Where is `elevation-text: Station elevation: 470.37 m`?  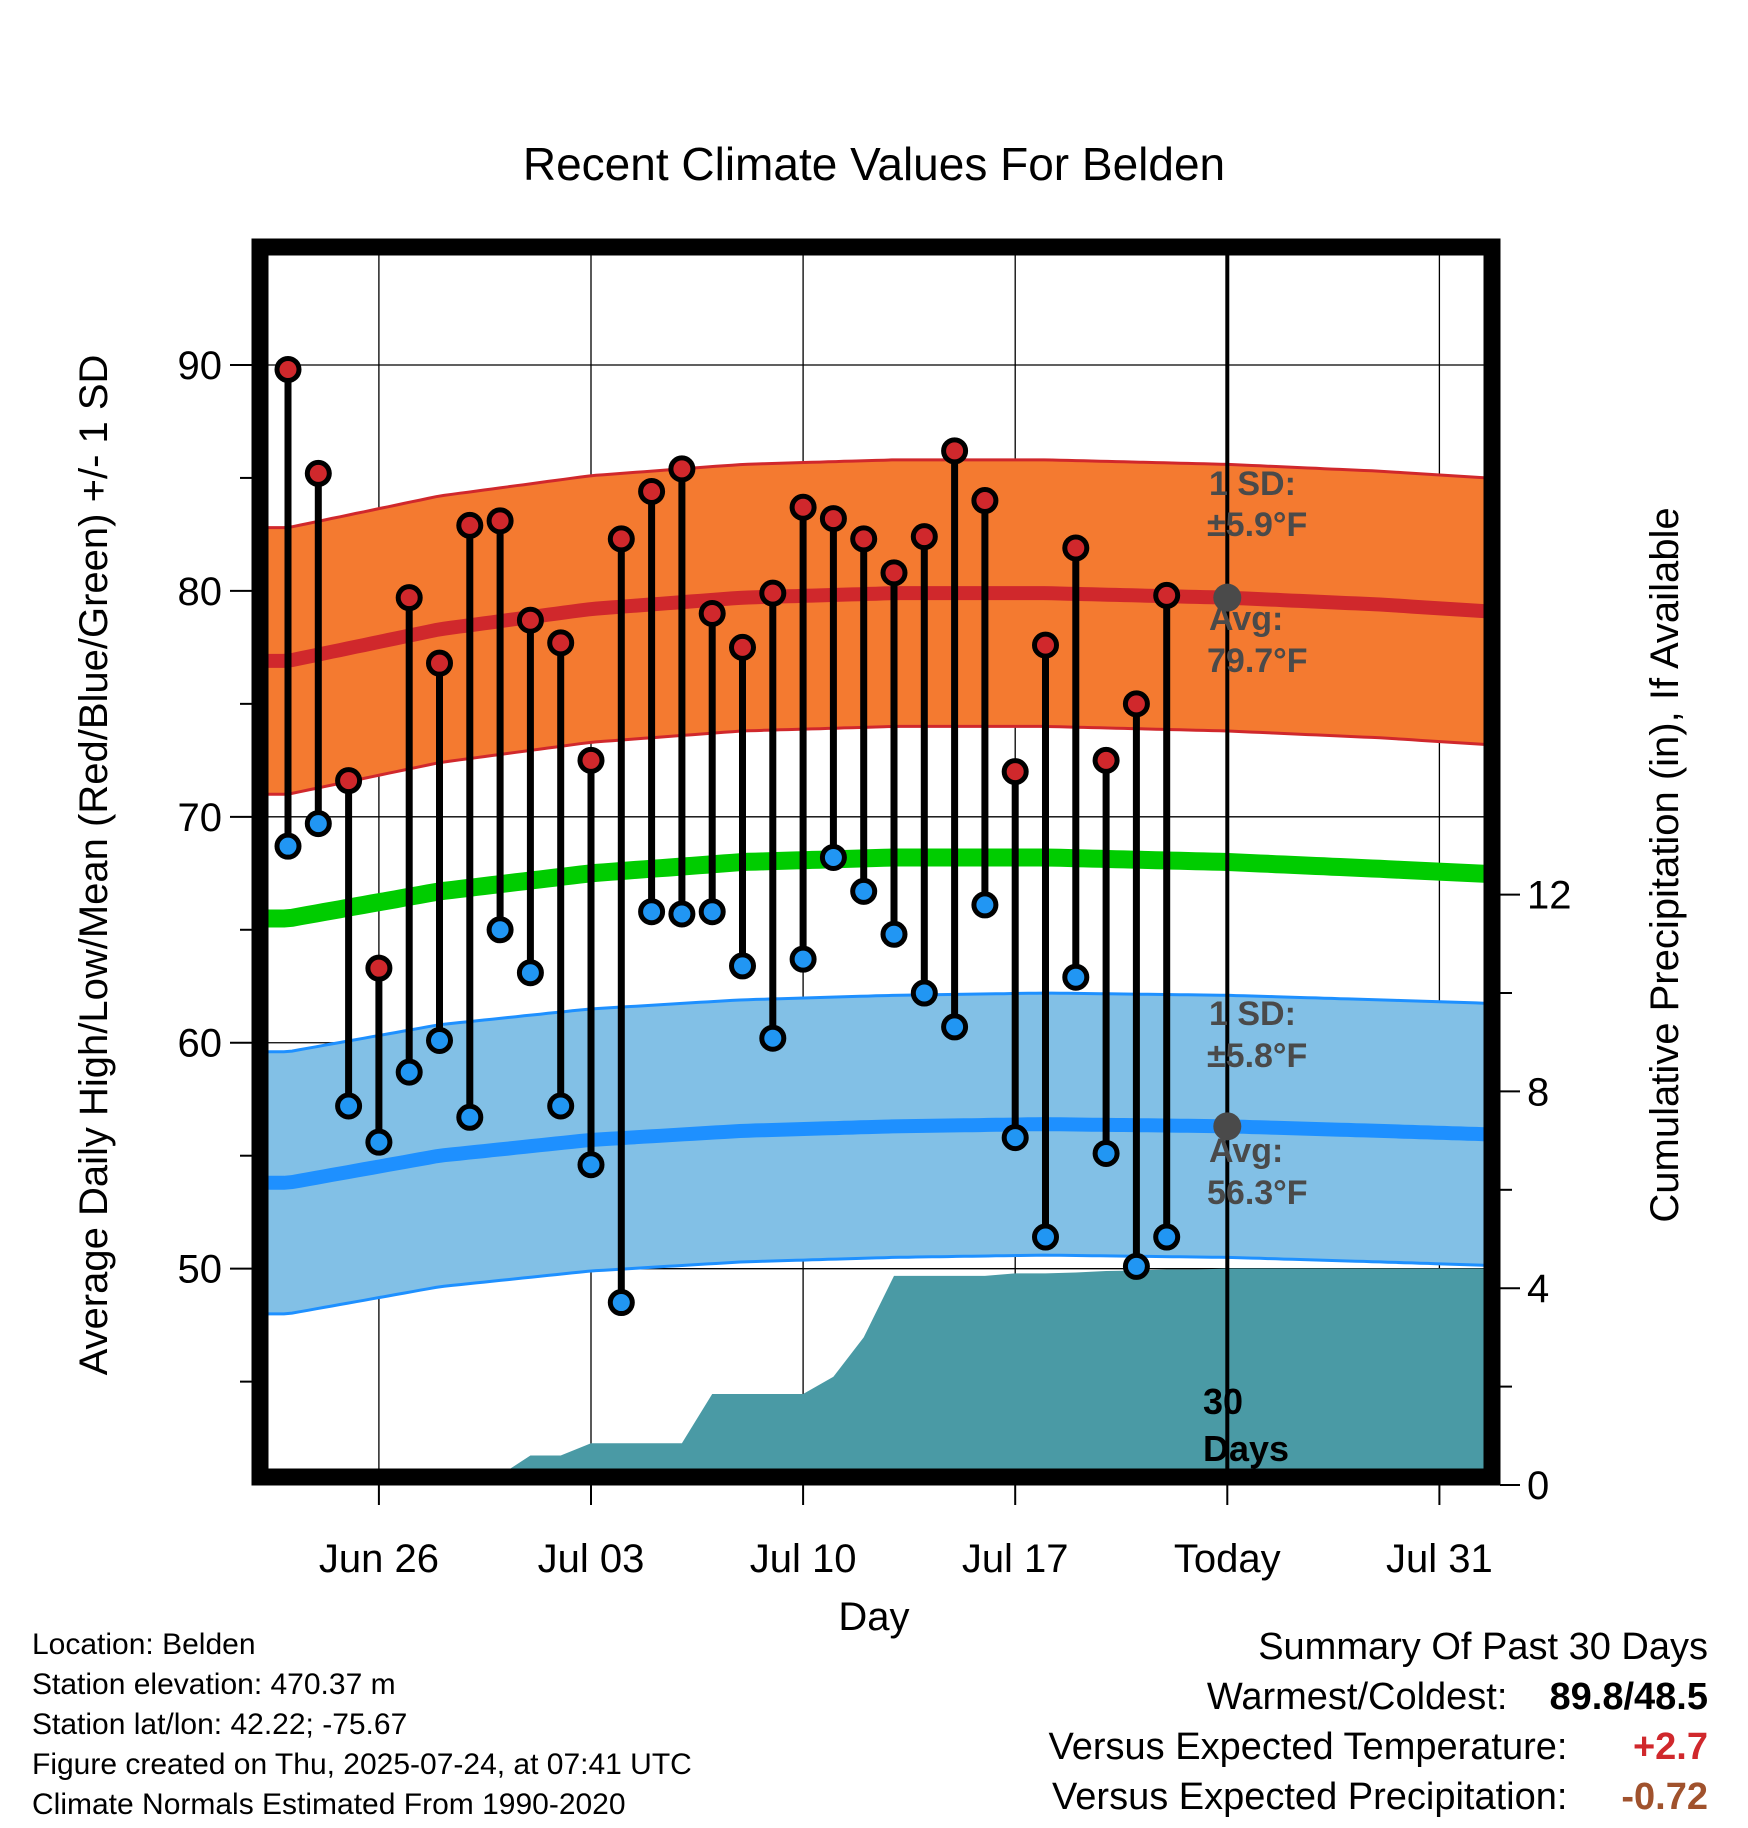
elevation-text: Station elevation: 470.37 m is located at coordinates (214, 1684).